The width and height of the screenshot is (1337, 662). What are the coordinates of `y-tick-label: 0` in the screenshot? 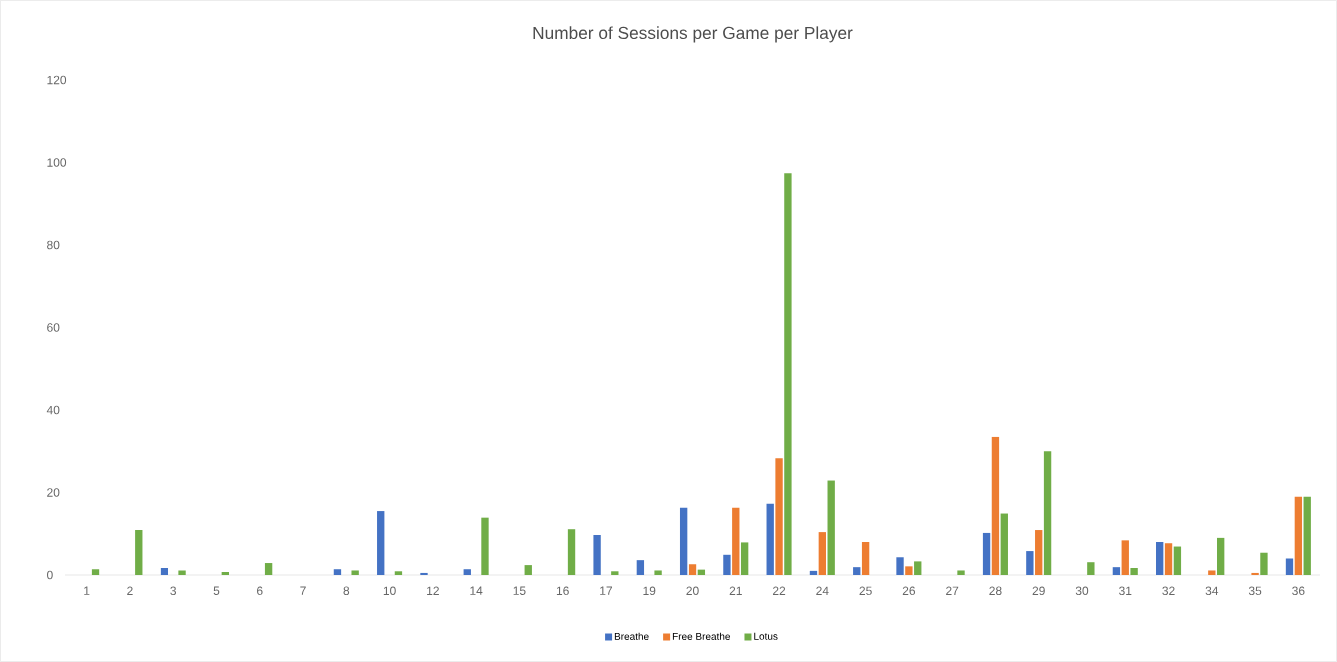 It's located at (50, 575).